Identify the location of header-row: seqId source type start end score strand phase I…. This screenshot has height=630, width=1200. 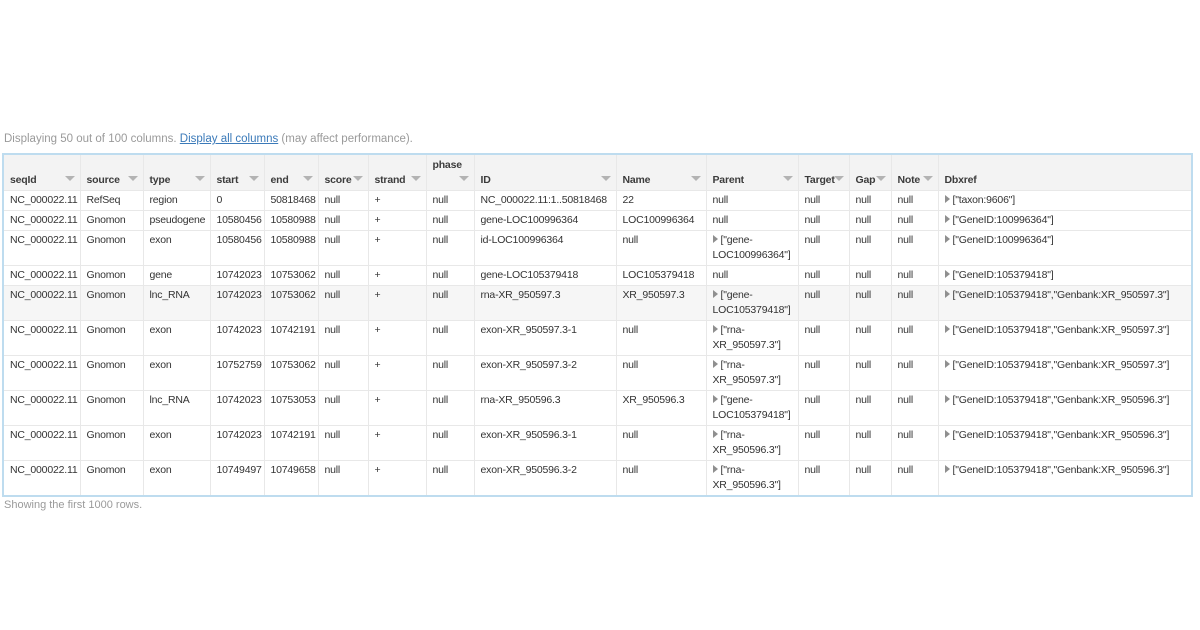
(597, 172).